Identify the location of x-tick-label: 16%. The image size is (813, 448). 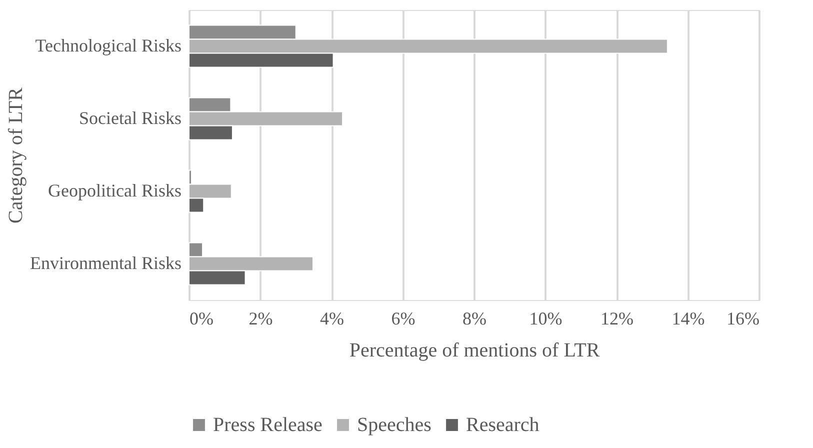
(743, 318).